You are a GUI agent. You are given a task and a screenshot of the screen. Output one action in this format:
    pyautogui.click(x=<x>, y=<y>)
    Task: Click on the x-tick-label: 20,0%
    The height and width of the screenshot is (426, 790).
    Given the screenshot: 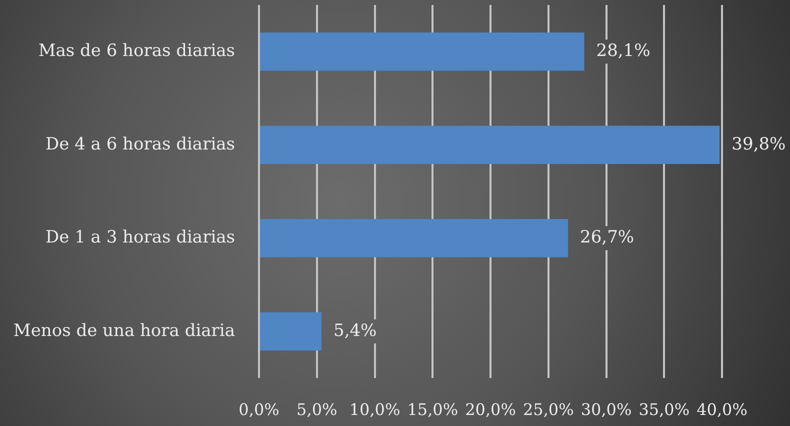 What is the action you would take?
    pyautogui.click(x=490, y=409)
    